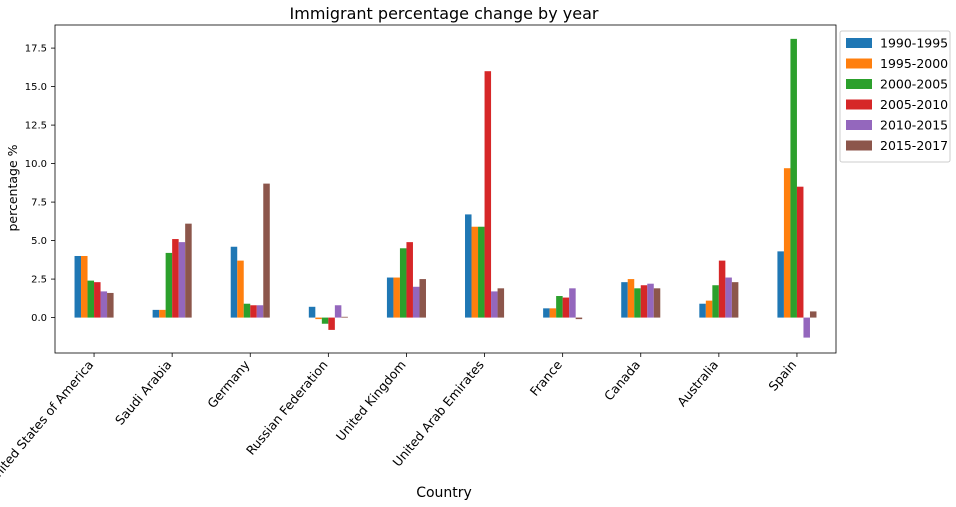  Describe the element at coordinates (622, 380) in the screenshot. I see `x-tick-label: Canada` at that location.